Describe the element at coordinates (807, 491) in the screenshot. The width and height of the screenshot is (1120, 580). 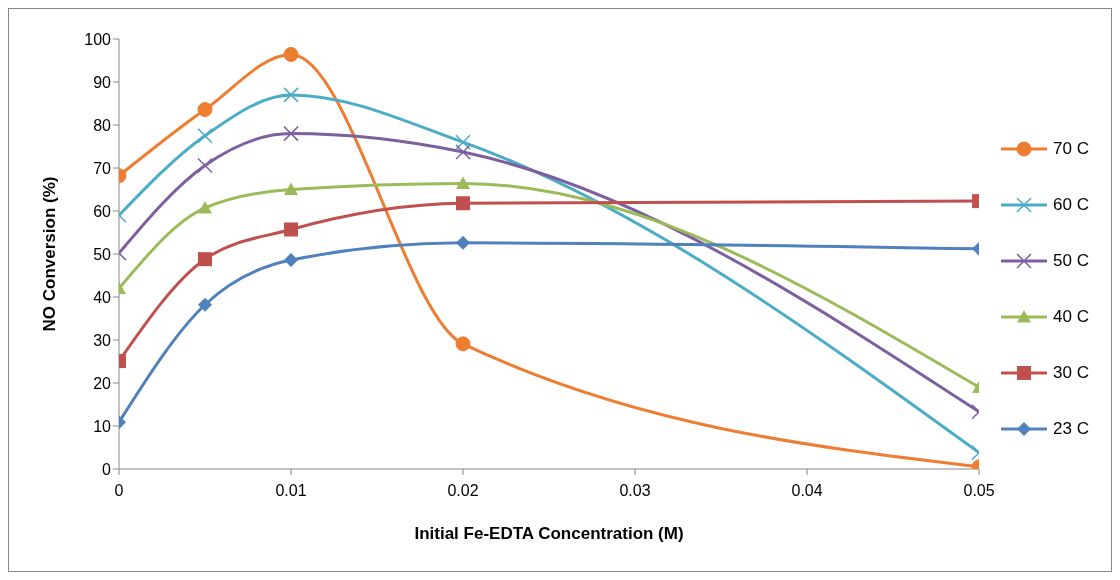
I see `x-tick-label: 0.04` at that location.